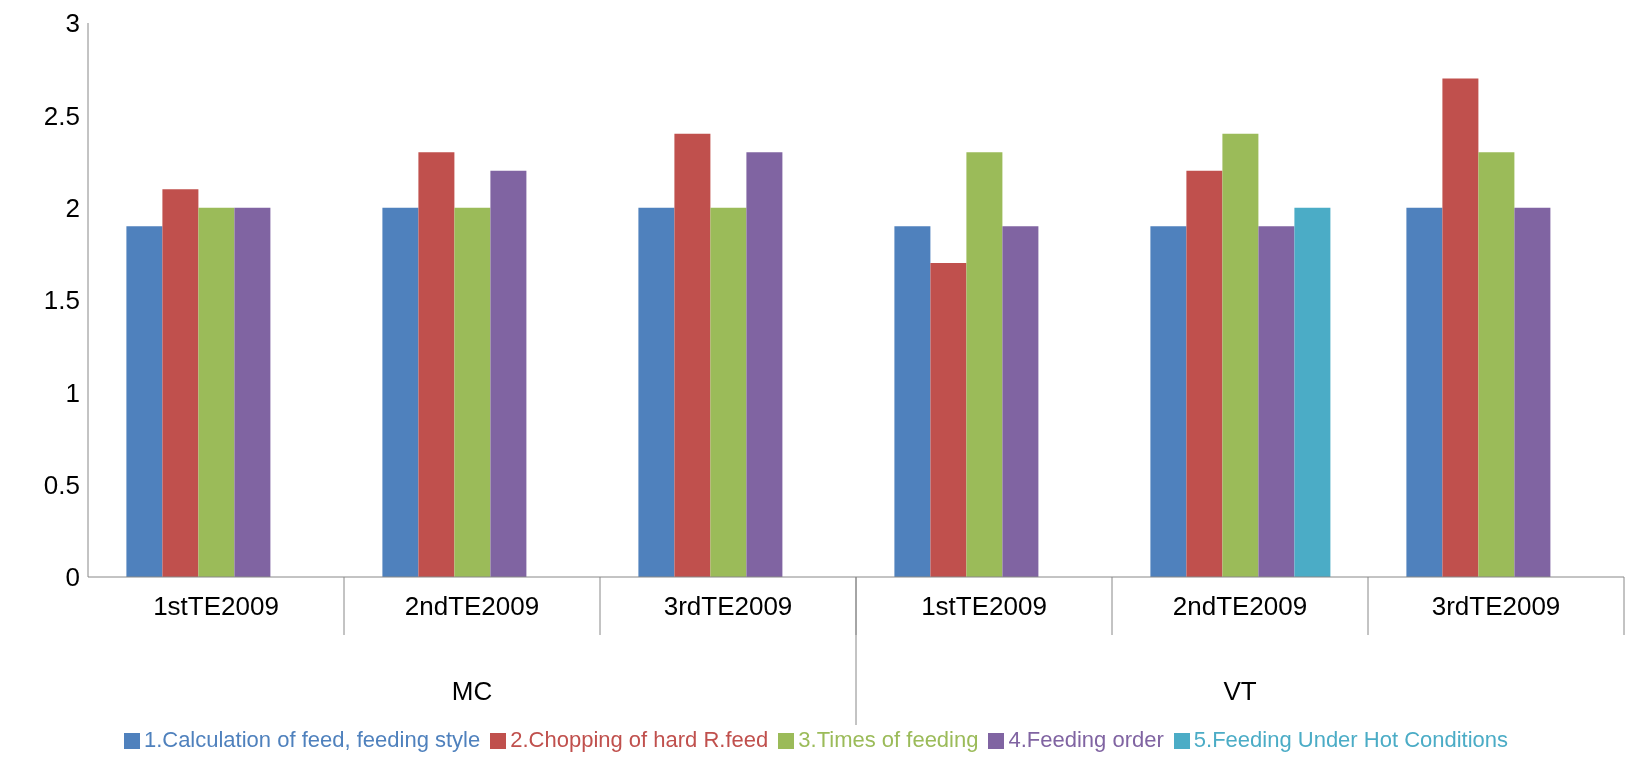  What do you see at coordinates (72, 392) in the screenshot?
I see `y-tick-label: 1` at bounding box center [72, 392].